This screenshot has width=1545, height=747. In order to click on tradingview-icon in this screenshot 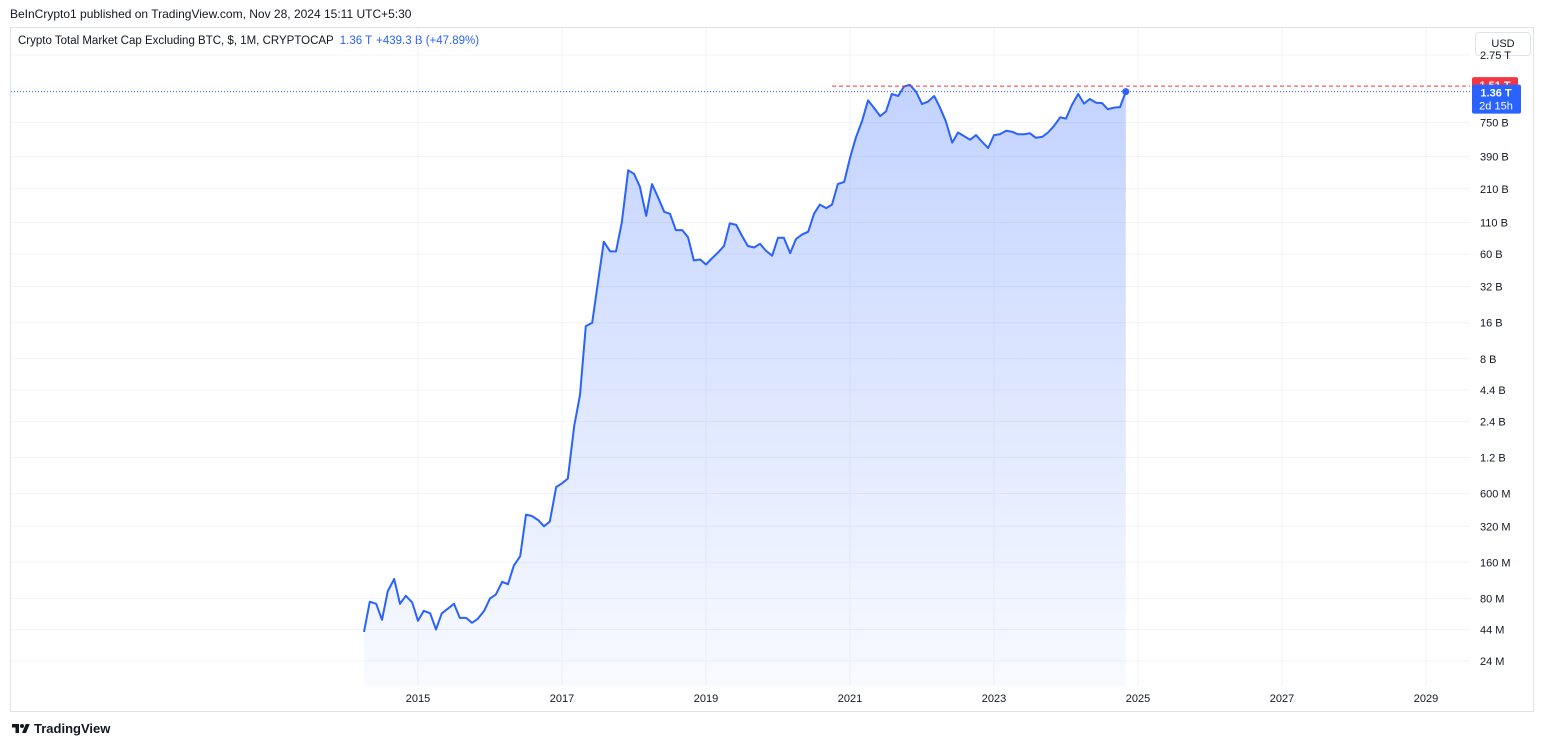, I will do `click(21, 728)`.